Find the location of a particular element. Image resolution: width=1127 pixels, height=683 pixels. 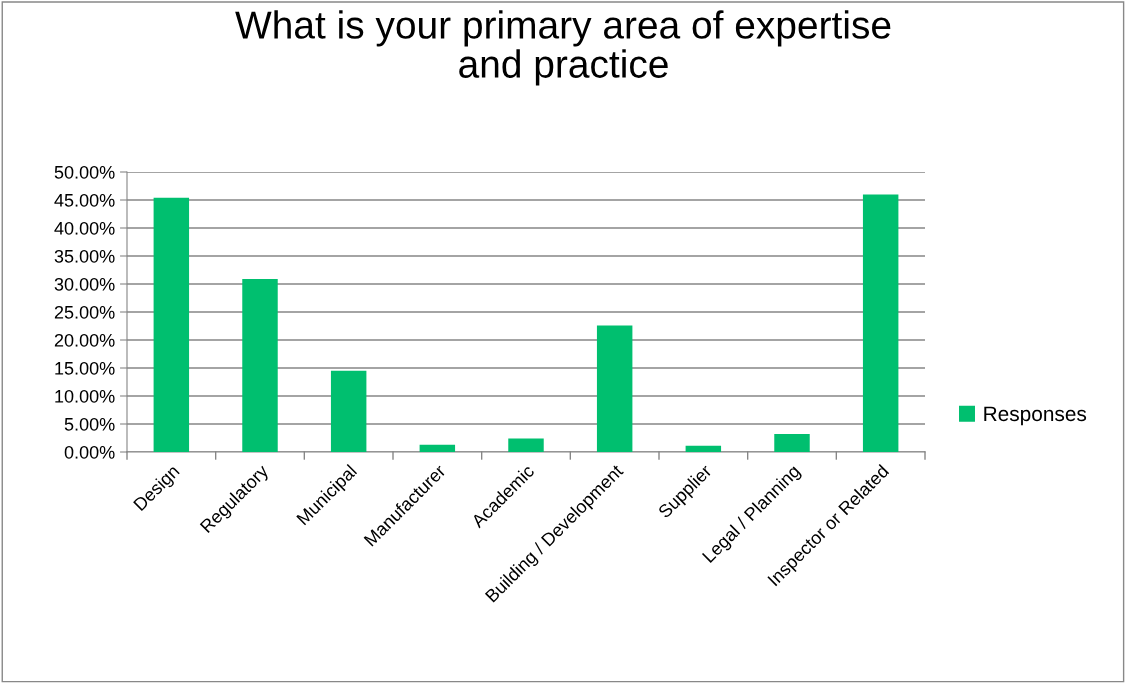

y-tick-label: 50.00% is located at coordinates (84, 172).